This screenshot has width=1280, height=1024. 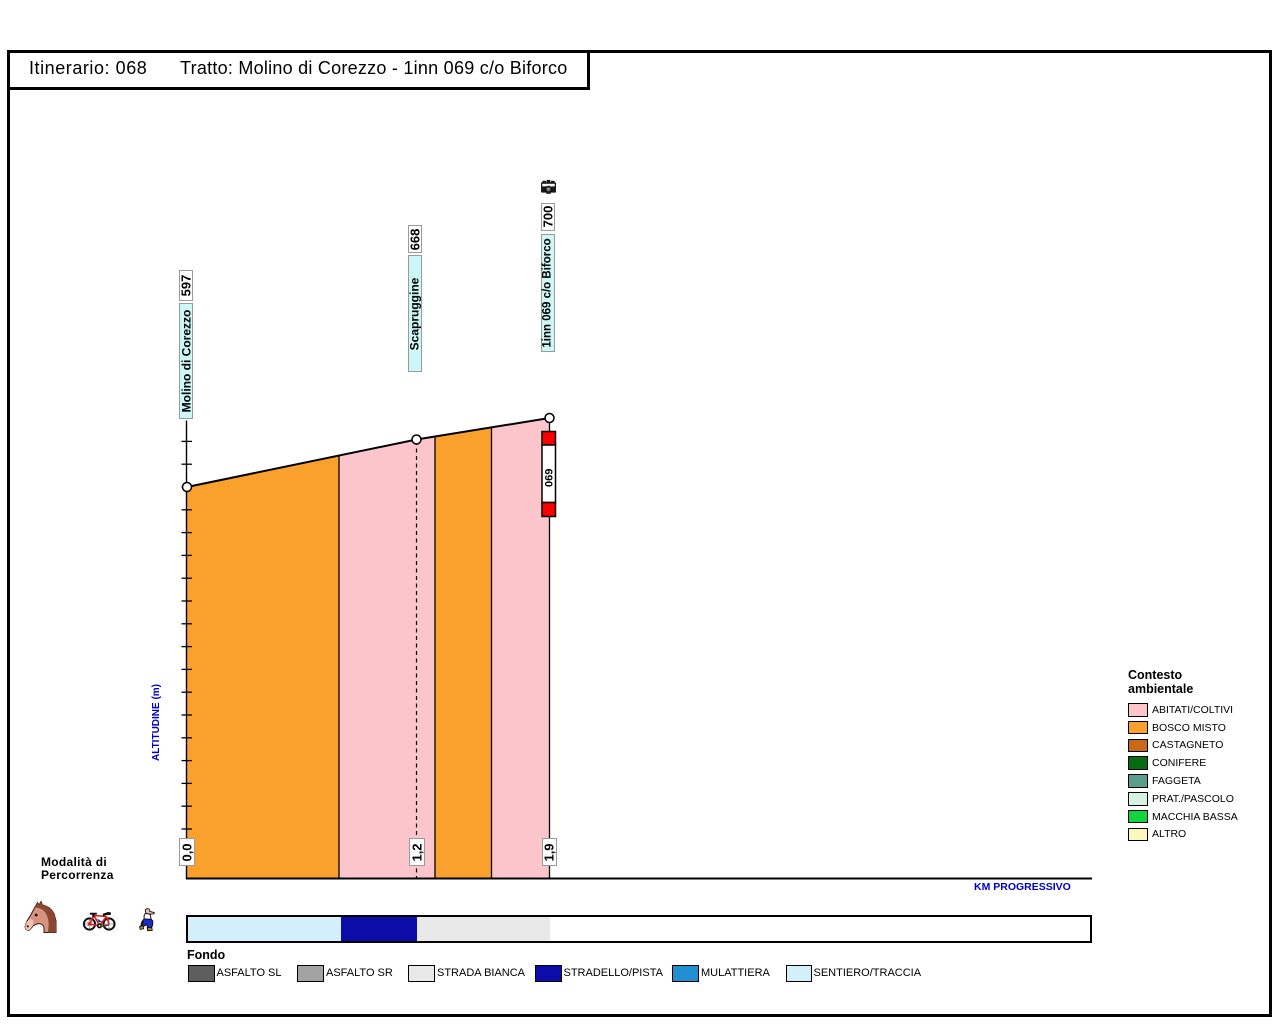 I want to click on svg-text: 069, so click(x=550, y=478).